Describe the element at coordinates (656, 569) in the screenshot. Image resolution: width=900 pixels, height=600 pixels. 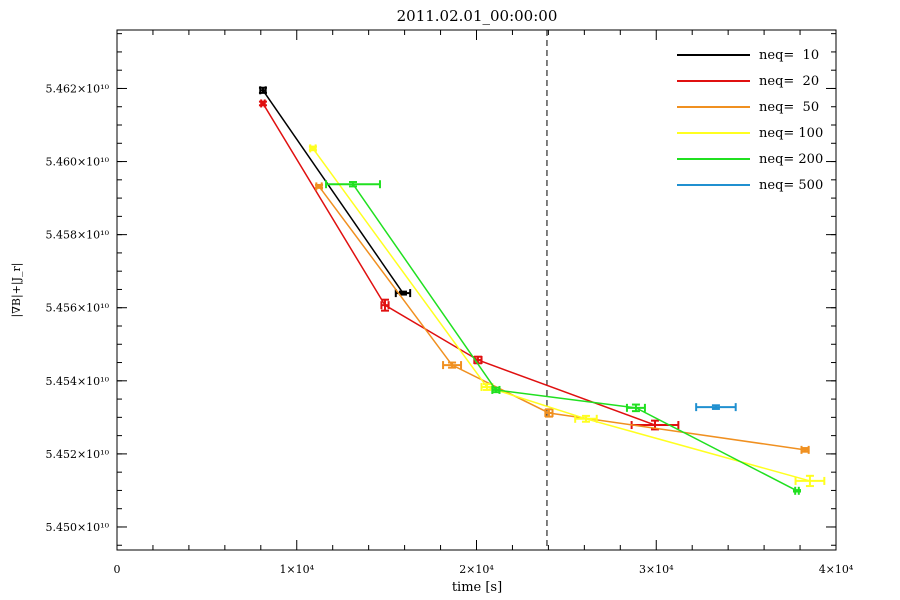
I see `x-tick-label: 3×10⁴` at that location.